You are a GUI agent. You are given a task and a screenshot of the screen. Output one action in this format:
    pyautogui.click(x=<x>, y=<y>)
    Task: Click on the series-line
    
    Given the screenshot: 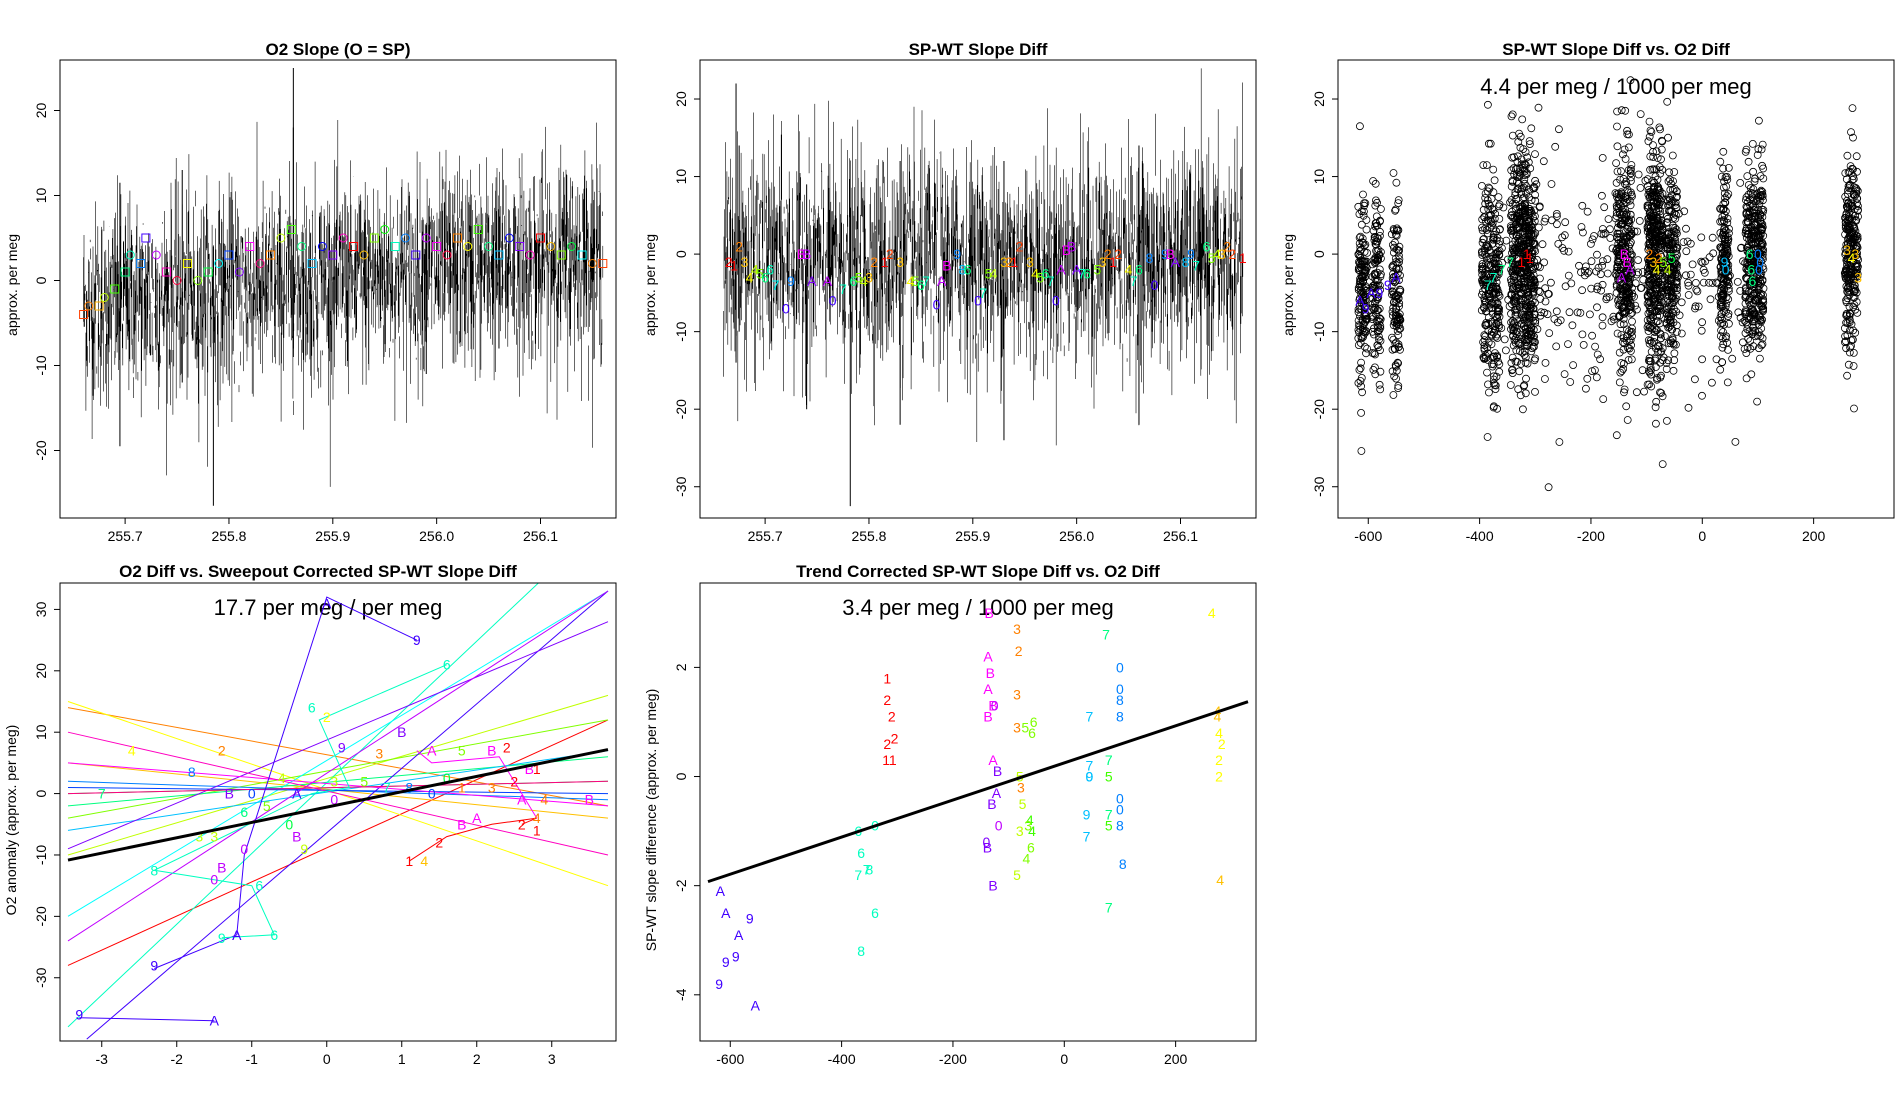 What is the action you would take?
    pyautogui.click(x=338, y=784)
    